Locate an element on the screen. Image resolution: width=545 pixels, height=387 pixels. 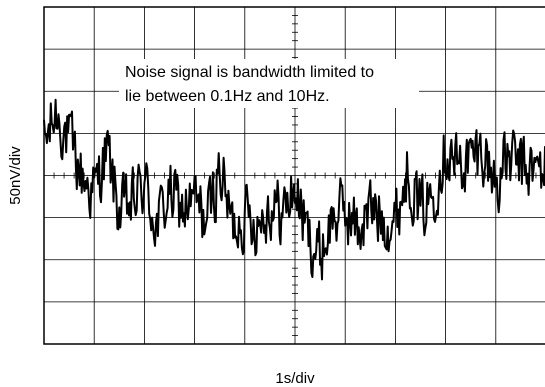
annotation-background is located at coordinates (269, 83).